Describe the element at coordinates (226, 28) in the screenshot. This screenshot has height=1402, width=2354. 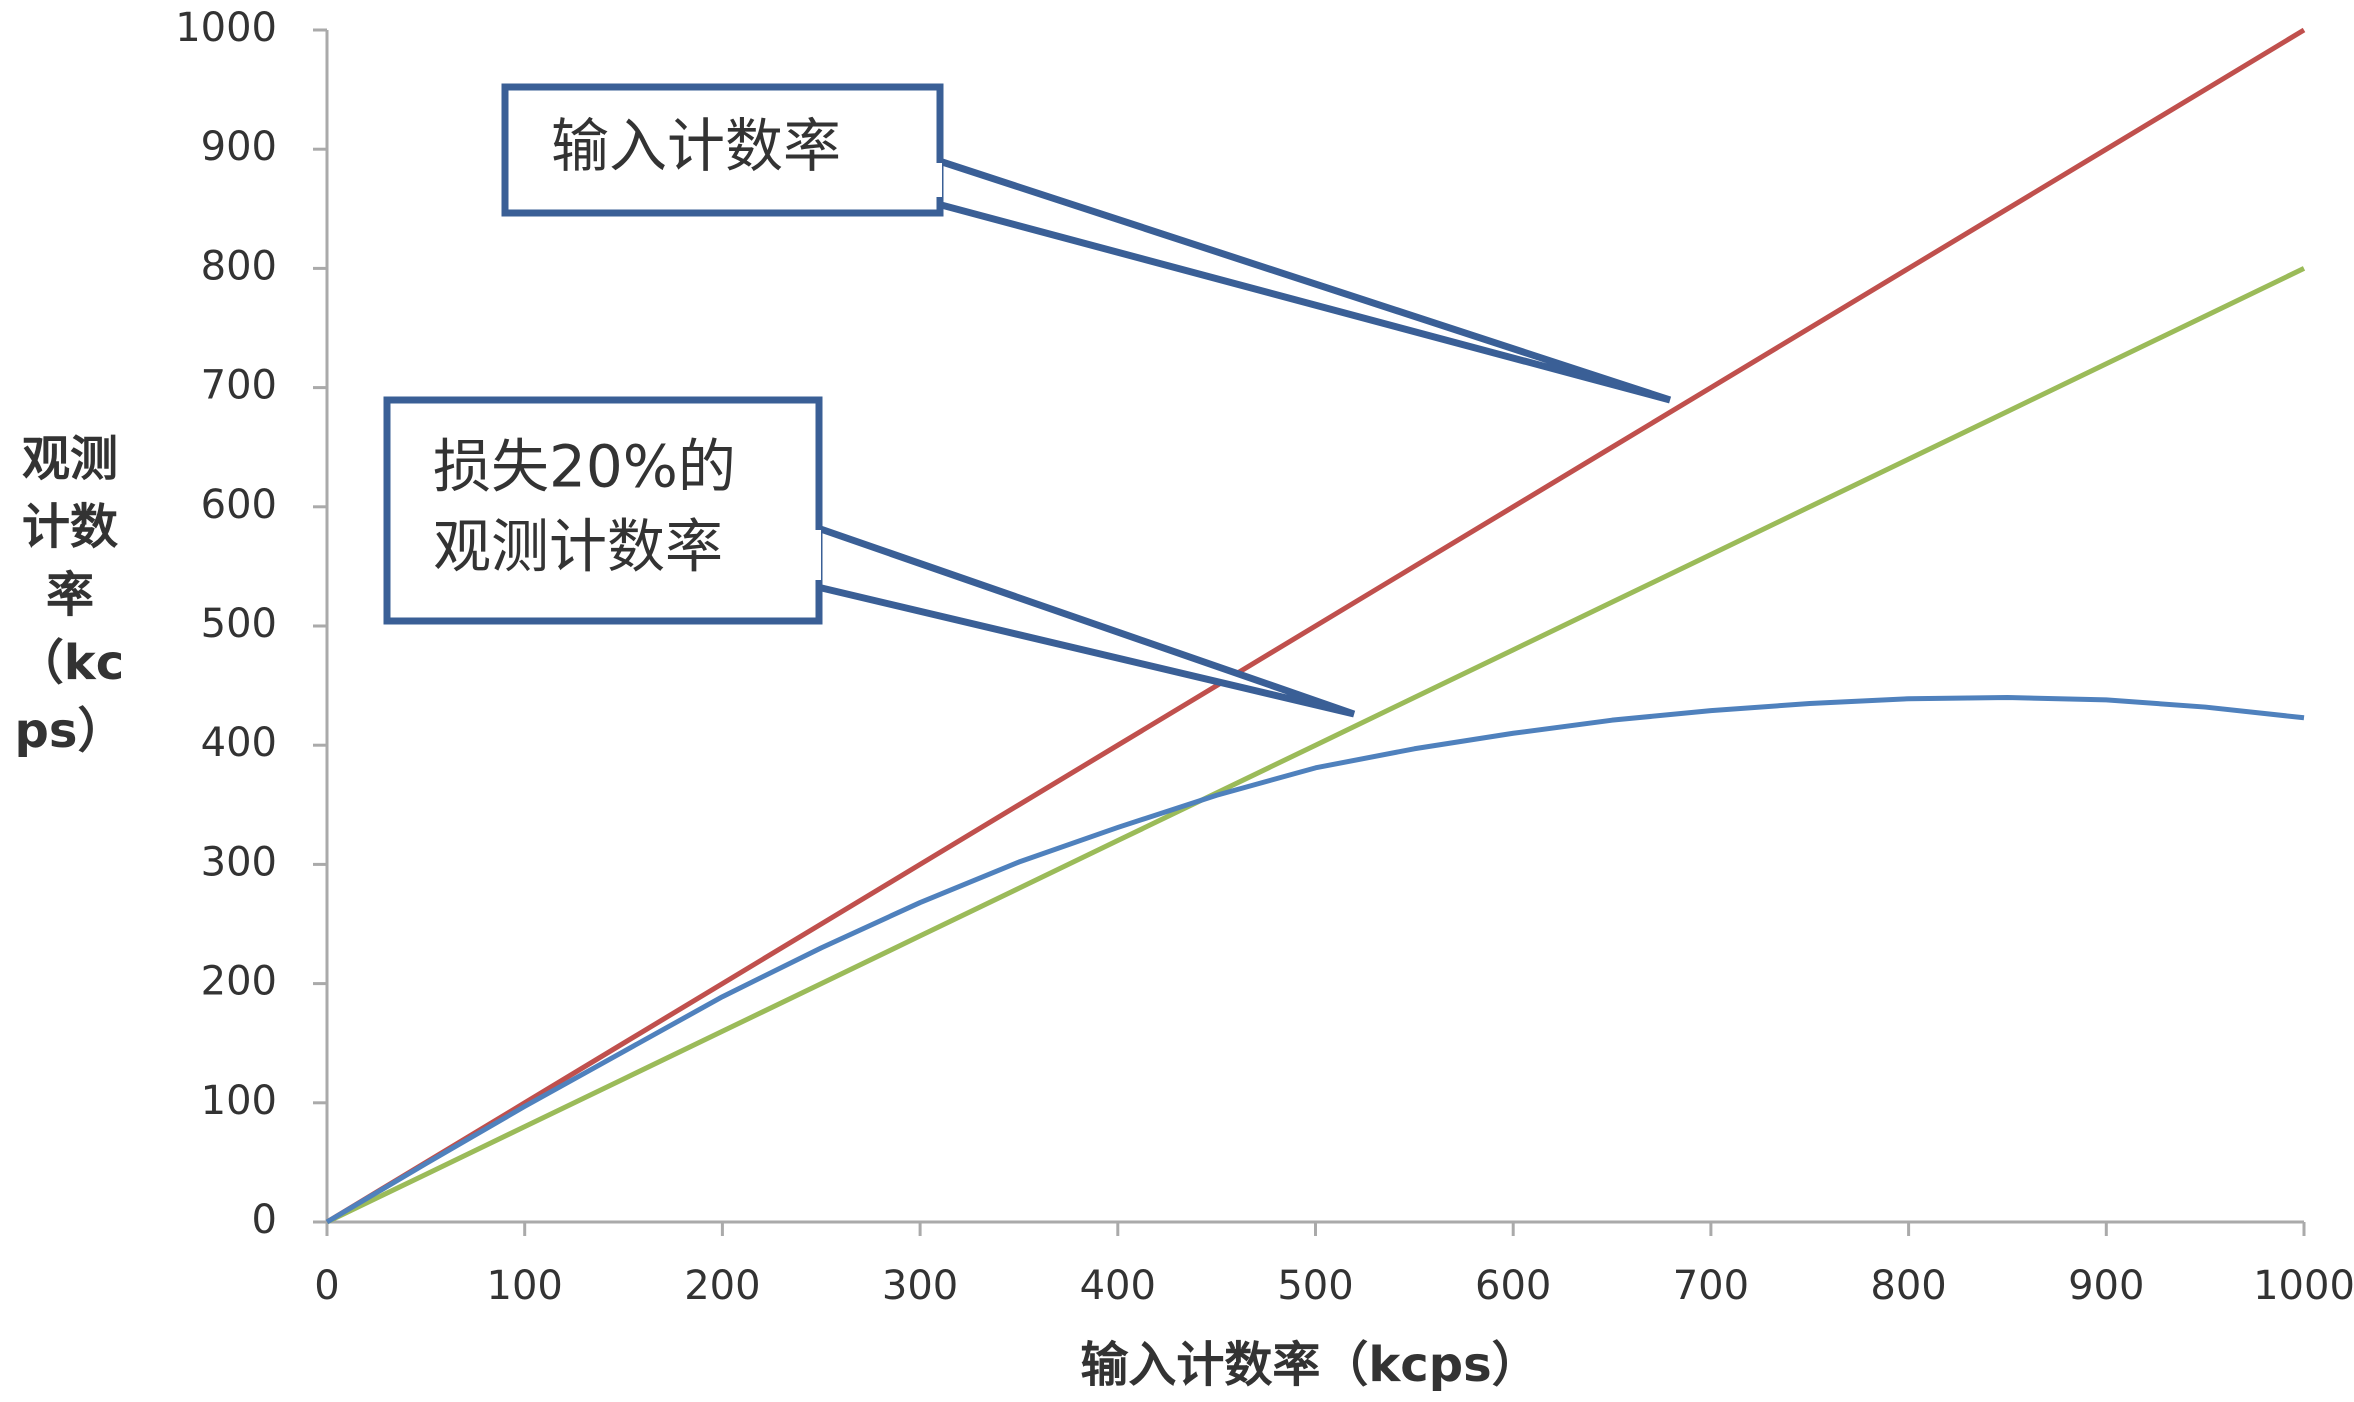
I see `y-tick-label: 1000` at that location.